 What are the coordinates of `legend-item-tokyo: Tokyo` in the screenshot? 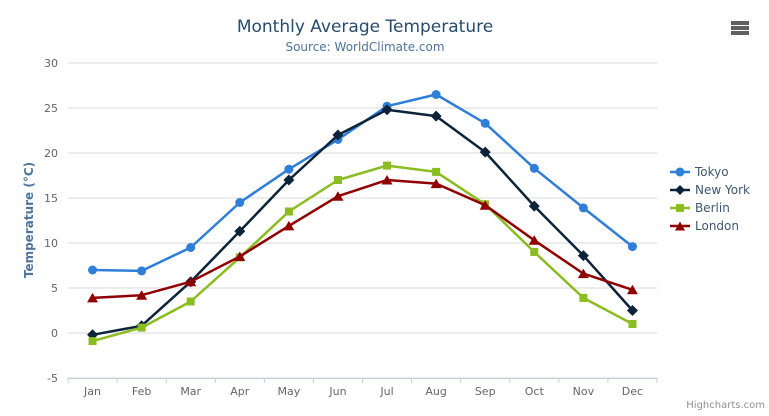 It's located at (710, 172).